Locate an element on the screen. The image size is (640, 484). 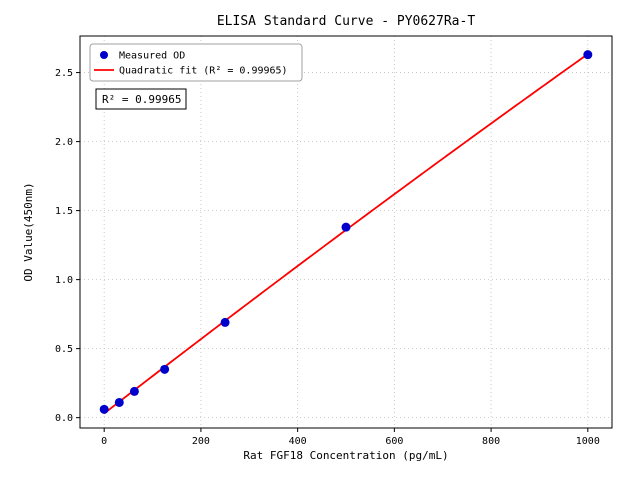
y-tick-label: 1.0 is located at coordinates (64, 280).